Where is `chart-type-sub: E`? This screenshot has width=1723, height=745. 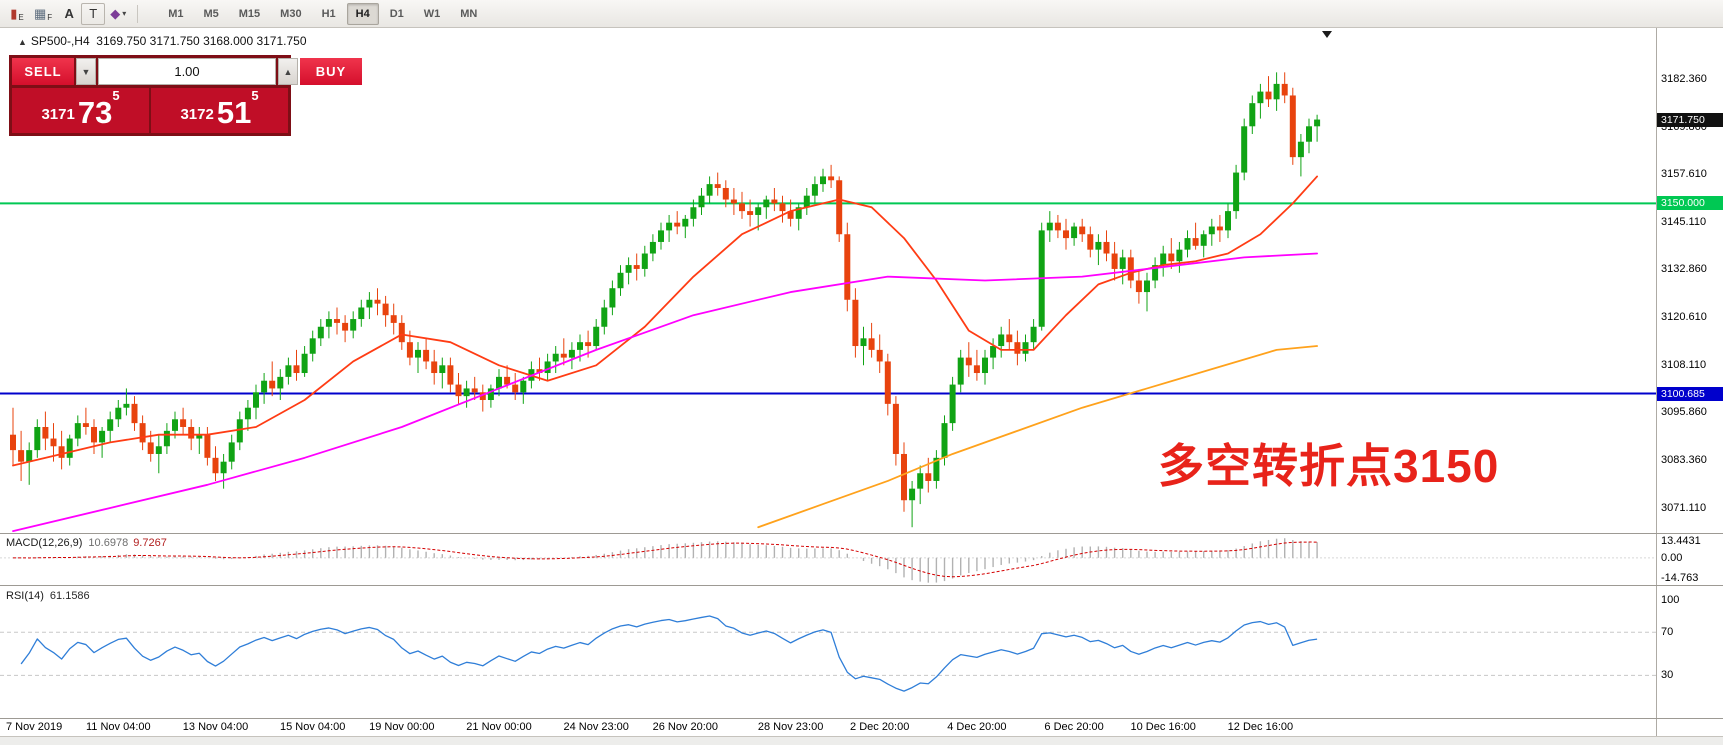
chart-type-sub: E is located at coordinates (21, 17).